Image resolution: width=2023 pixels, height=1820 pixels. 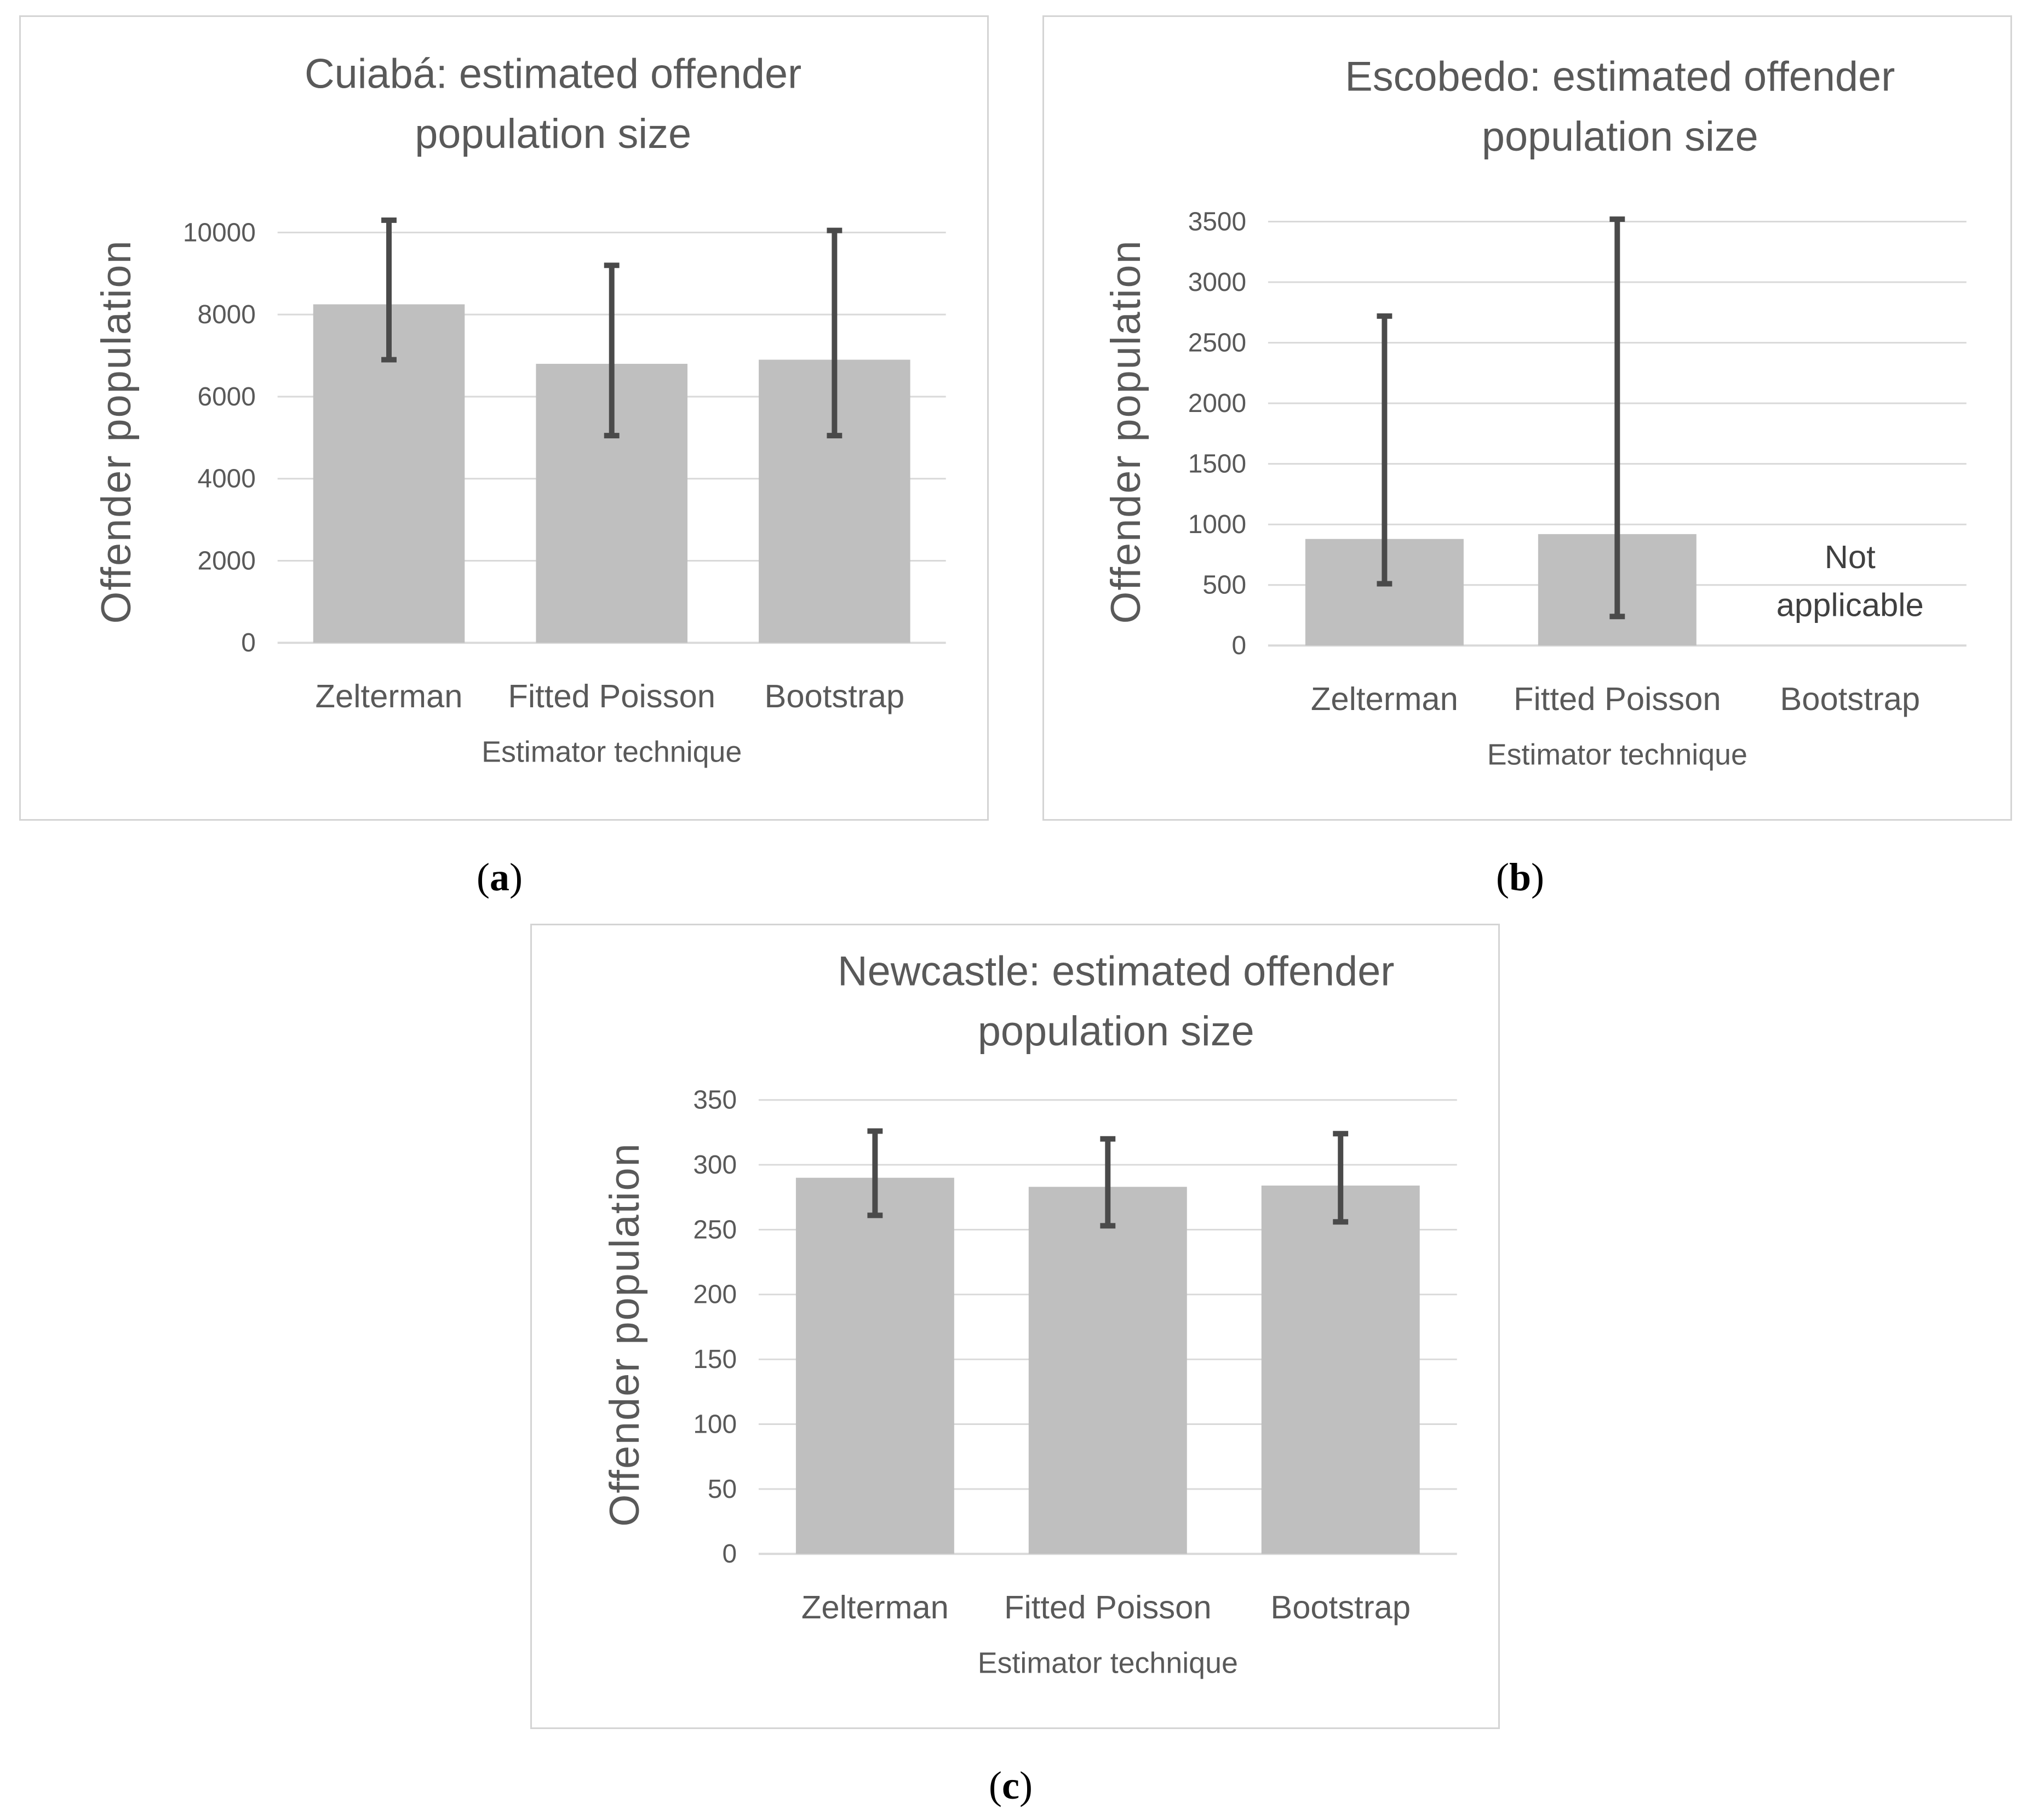 I want to click on y-tick-label: 100, so click(x=715, y=1424).